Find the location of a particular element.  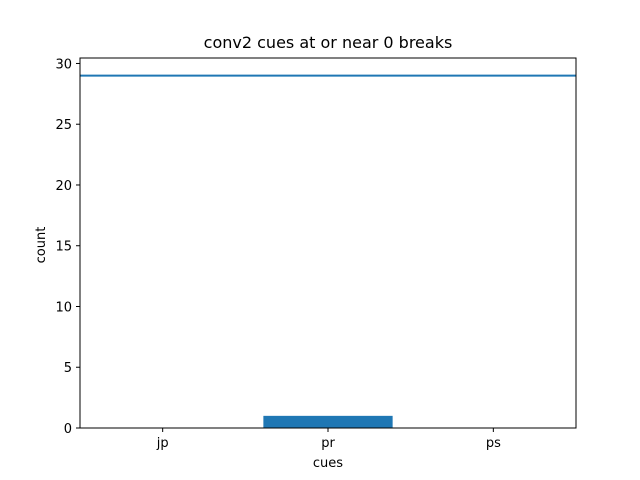

bar-pr is located at coordinates (328, 421).